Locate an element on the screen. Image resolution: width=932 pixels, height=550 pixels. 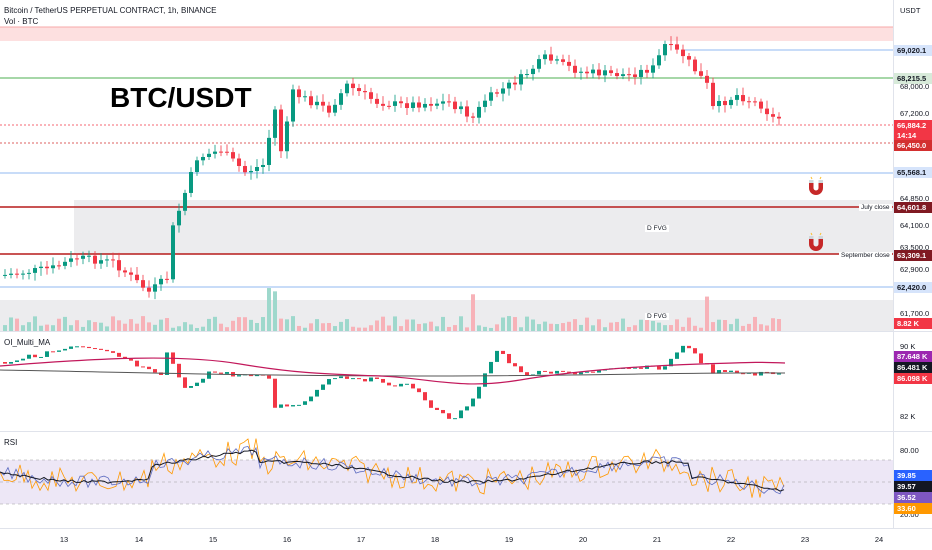
rsi-title: RSI is located at coordinates (11, 442).